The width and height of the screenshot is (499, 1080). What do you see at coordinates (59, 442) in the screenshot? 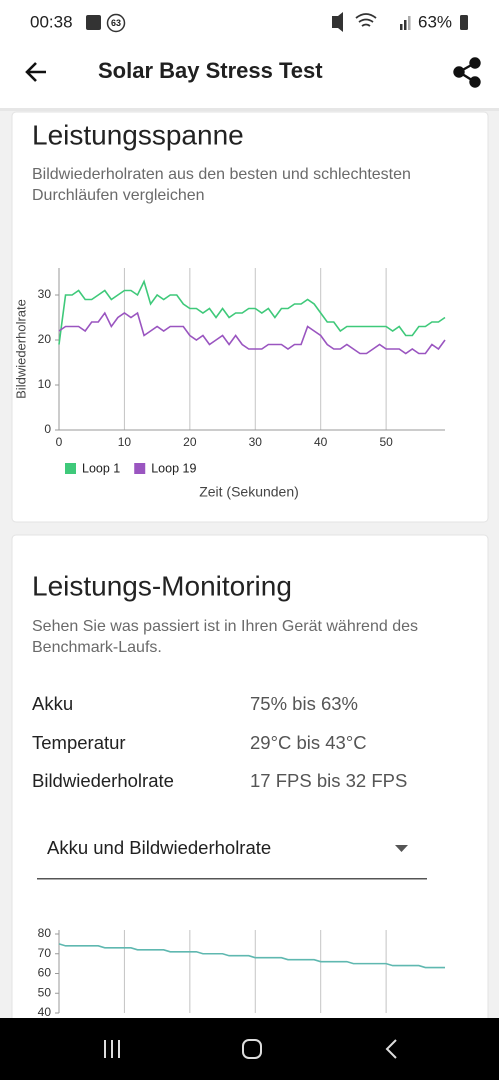
I see `x-tick-label: 0` at bounding box center [59, 442].